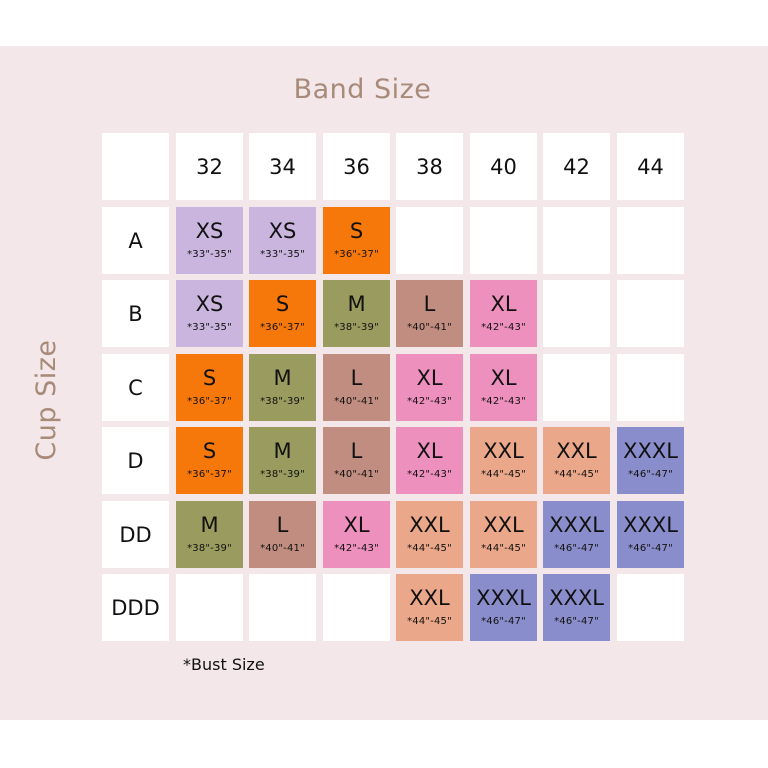 The width and height of the screenshot is (768, 768). I want to click on band-size-header-40: 40, so click(503, 166).